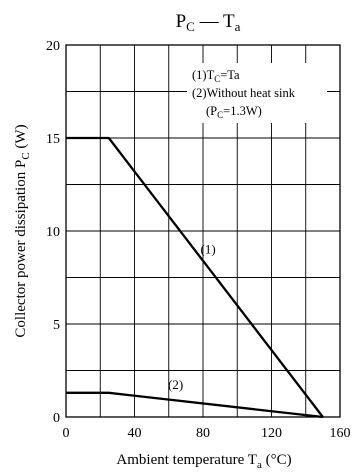  I want to click on chart-title: PC — Ta, so click(208, 22).